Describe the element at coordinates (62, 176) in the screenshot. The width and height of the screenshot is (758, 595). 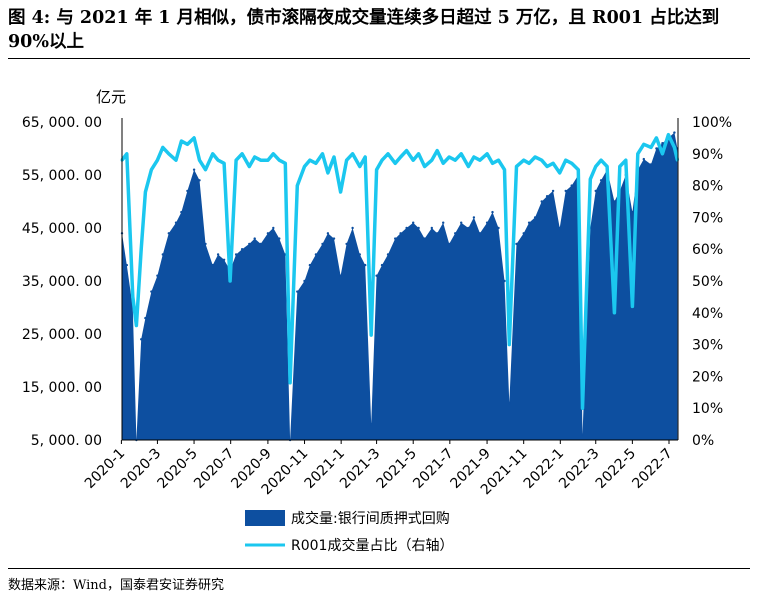
I see `left-tick-label: 55, 000. 00` at that location.